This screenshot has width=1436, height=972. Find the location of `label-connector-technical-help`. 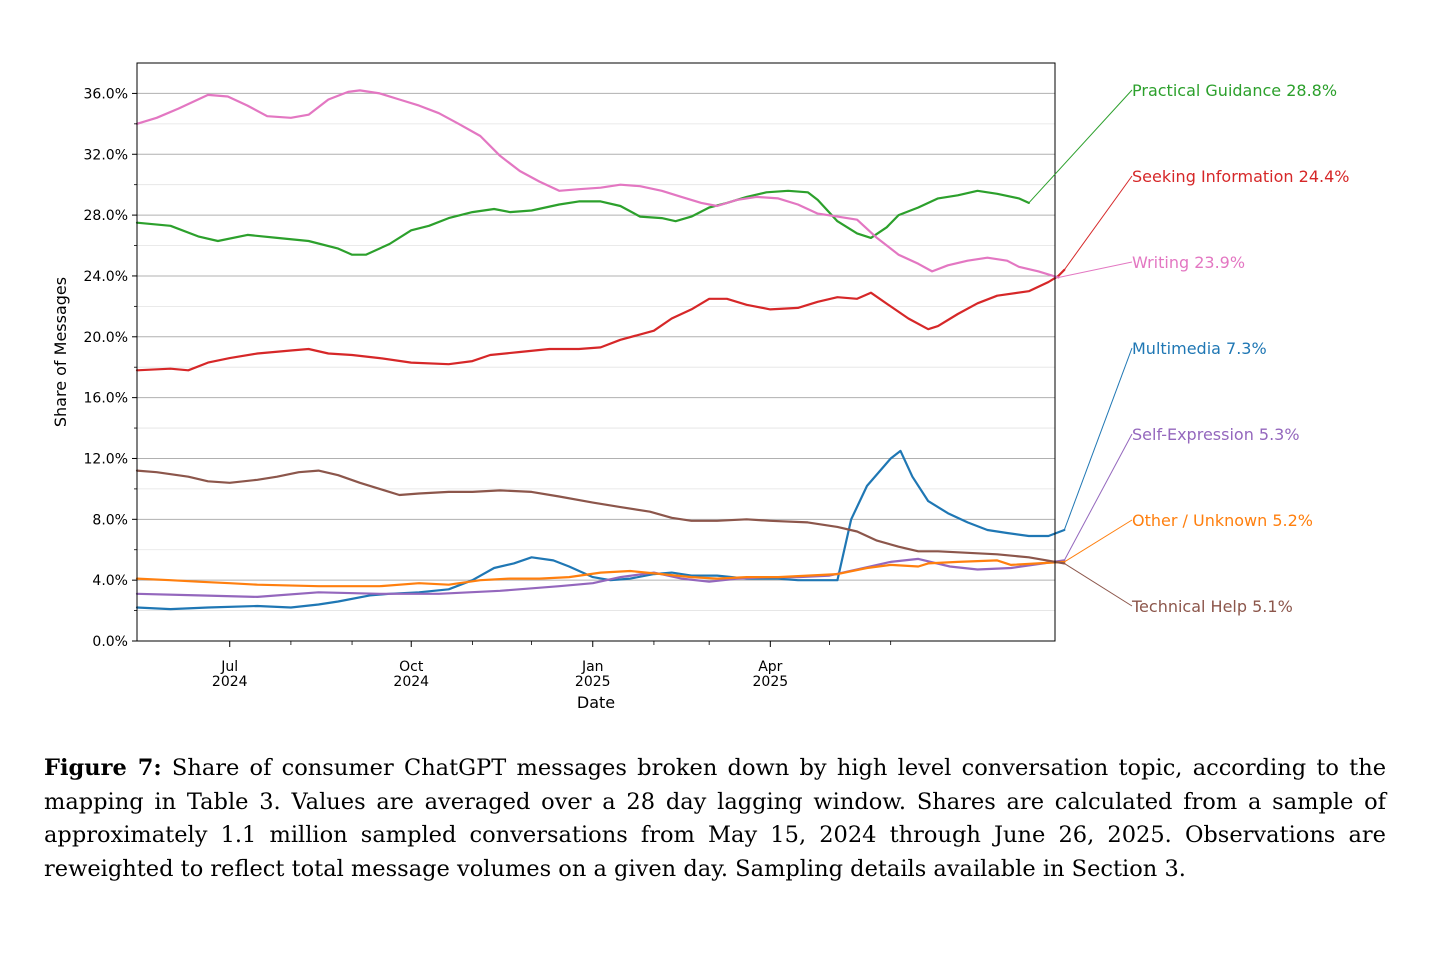

label-connector-technical-help is located at coordinates (1098, 585).